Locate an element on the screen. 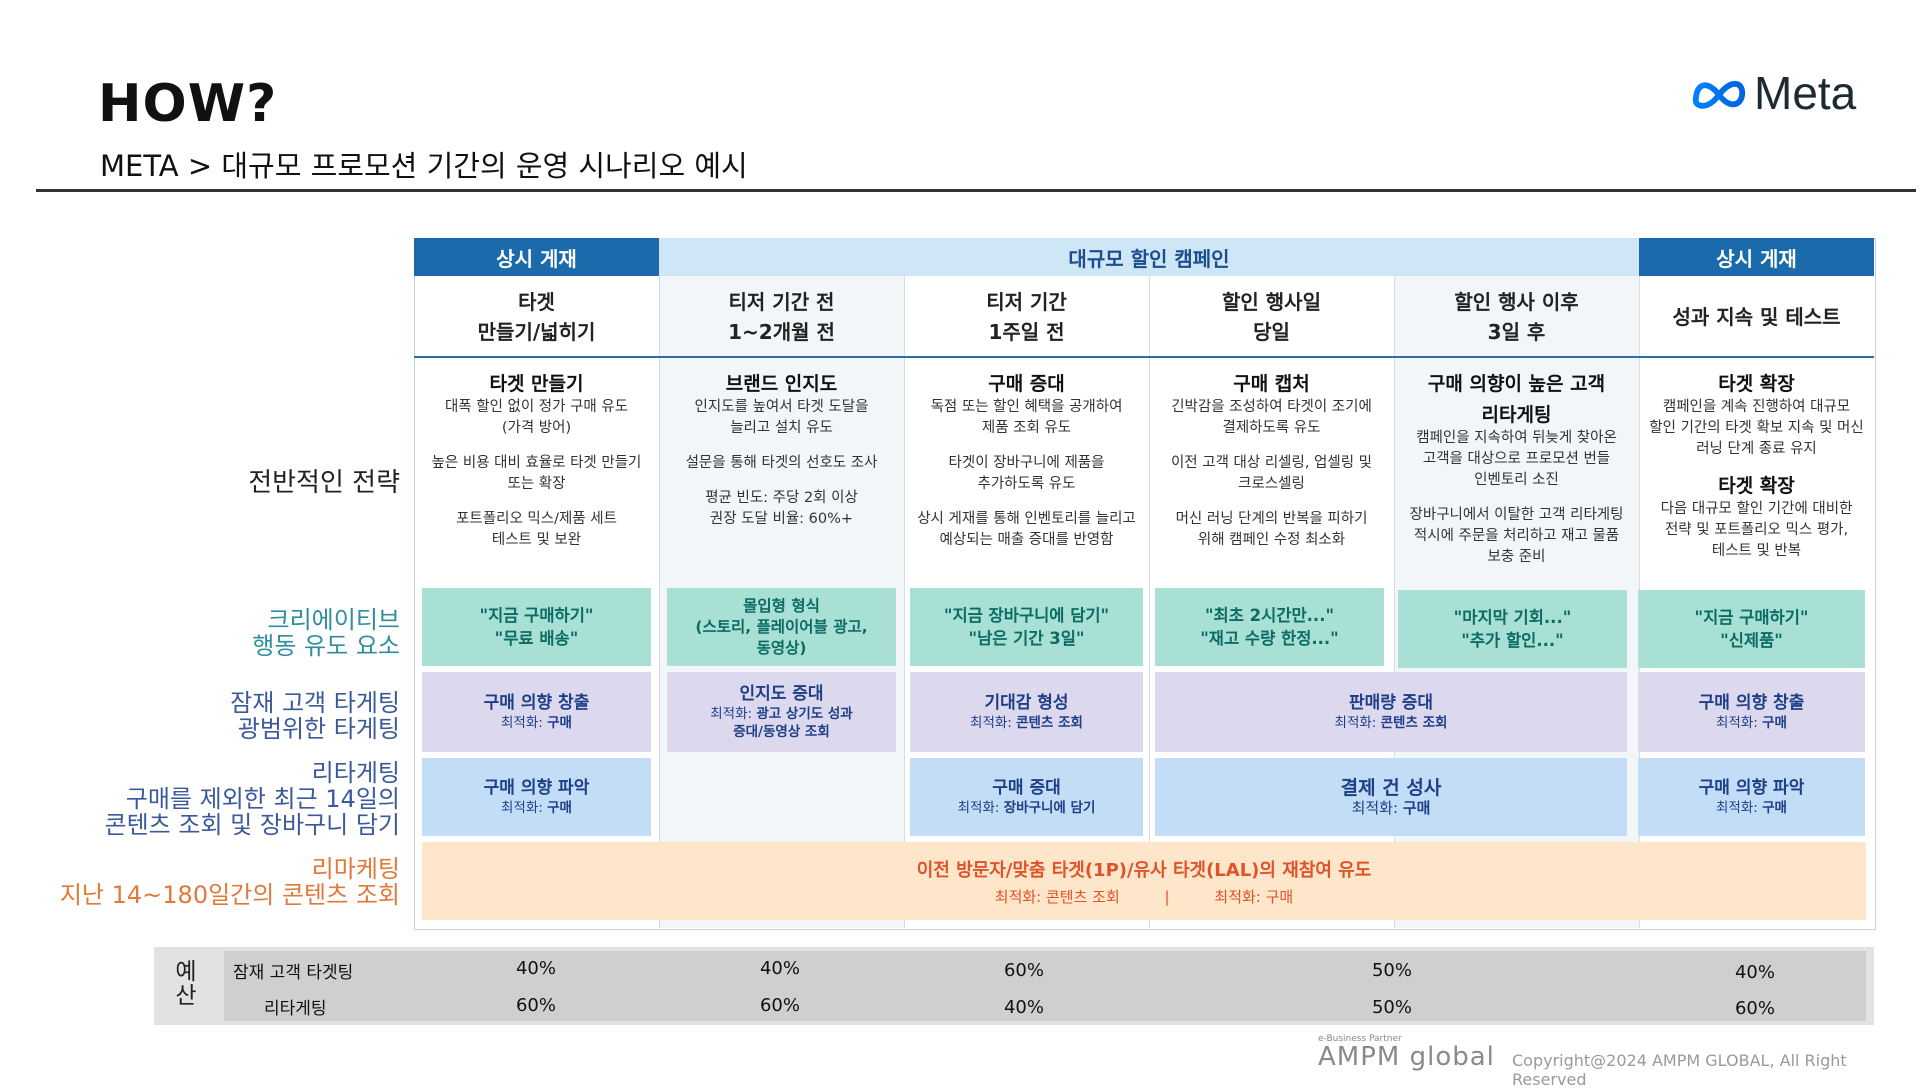  strategy-text: 결제하도록 유도 is located at coordinates (1271, 428).